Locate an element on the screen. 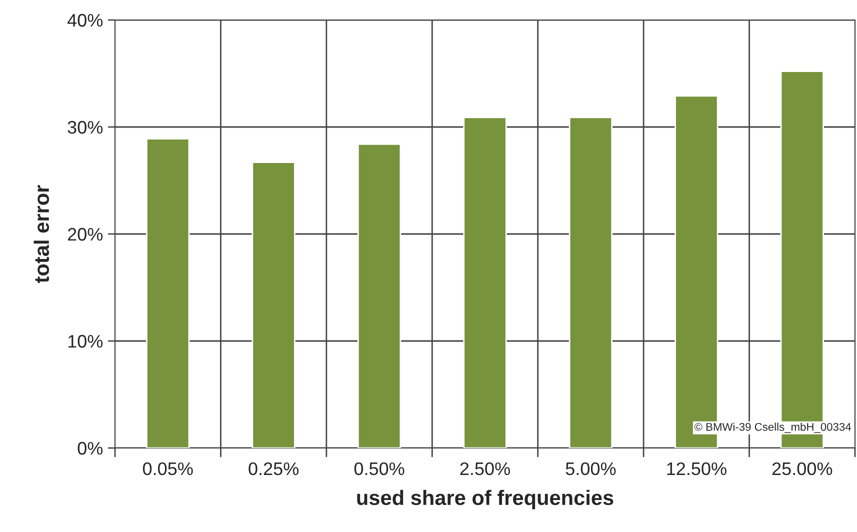  annotation: © BMWi-39 Csells_mbH_00334 is located at coordinates (772, 427).